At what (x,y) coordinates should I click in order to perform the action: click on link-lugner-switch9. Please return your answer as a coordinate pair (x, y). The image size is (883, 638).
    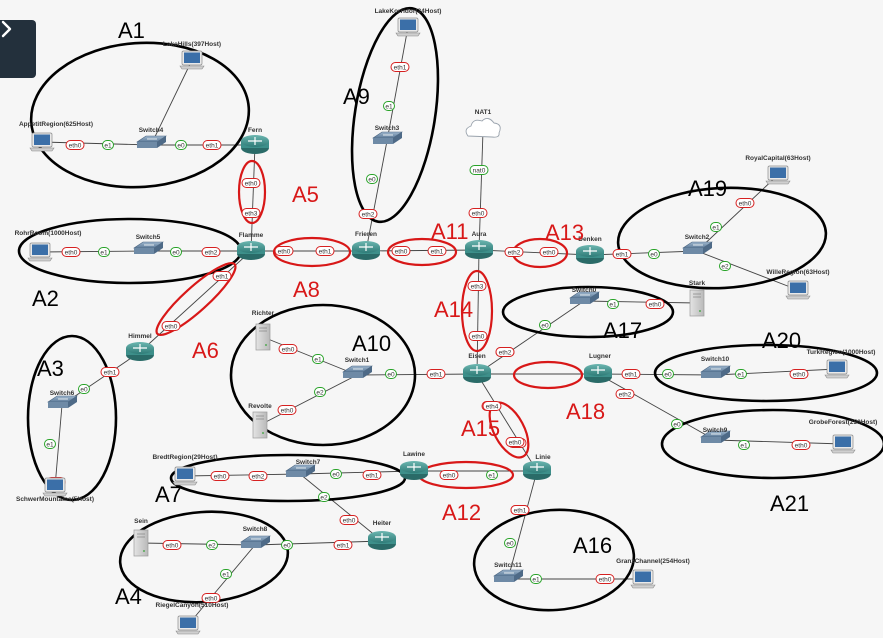
    Looking at the image, I should click on (656, 407).